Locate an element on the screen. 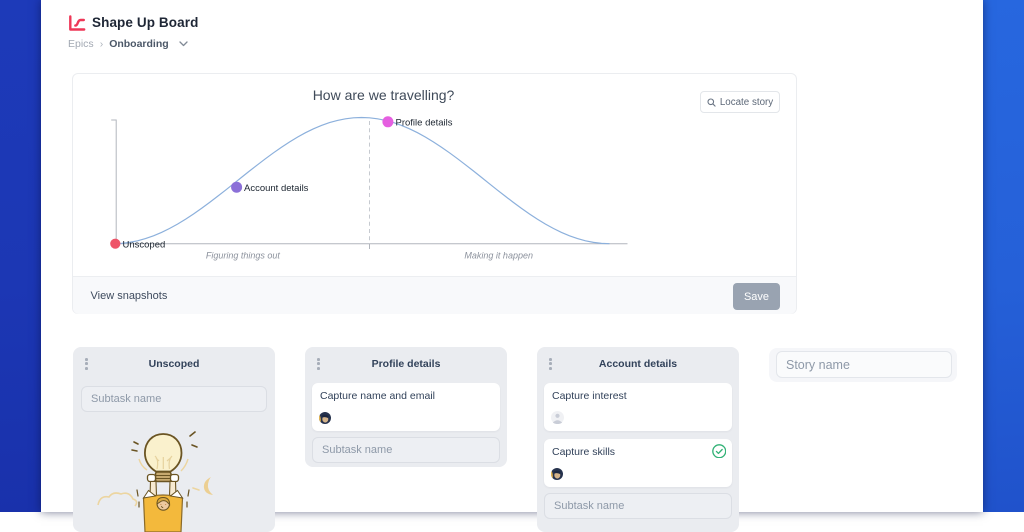 The image size is (1024, 532). svg-text: Account details is located at coordinates (276, 188).